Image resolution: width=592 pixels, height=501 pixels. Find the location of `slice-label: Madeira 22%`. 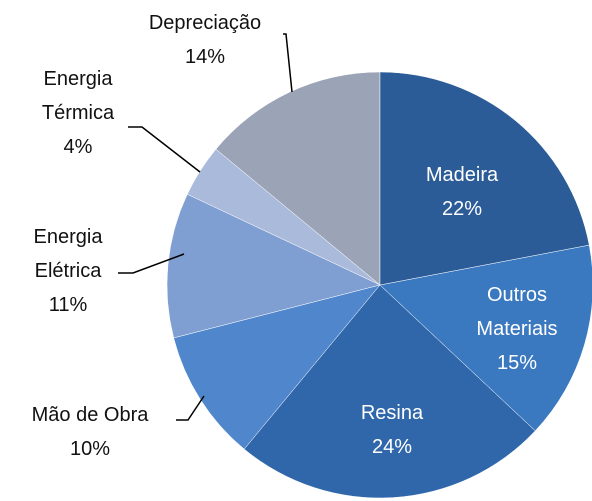

slice-label: Madeira 22% is located at coordinates (462, 192).